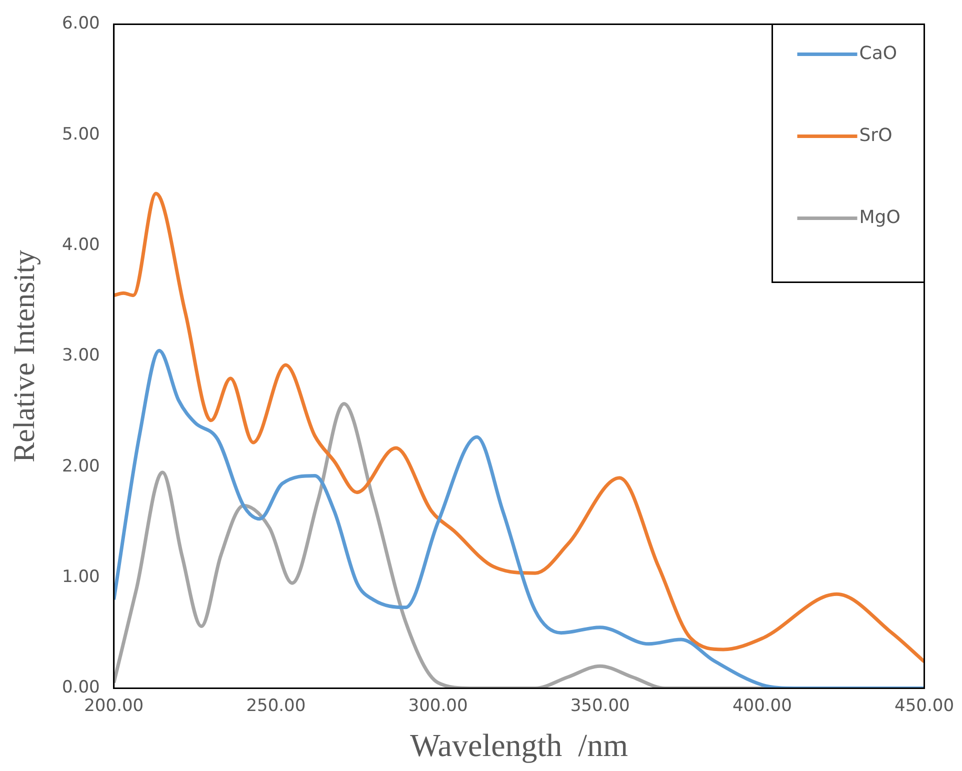 The height and width of the screenshot is (771, 962). I want to click on x-tick-label: 250.00, so click(276, 706).